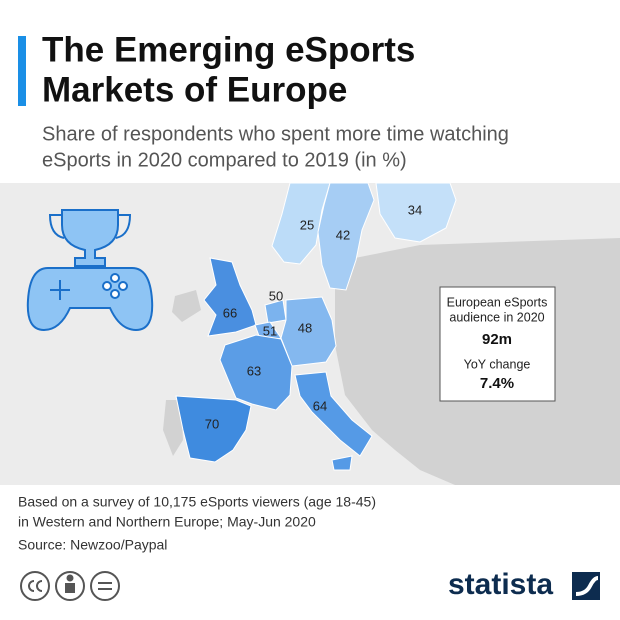  What do you see at coordinates (497, 339) in the screenshot?
I see `info-value: 92m` at bounding box center [497, 339].